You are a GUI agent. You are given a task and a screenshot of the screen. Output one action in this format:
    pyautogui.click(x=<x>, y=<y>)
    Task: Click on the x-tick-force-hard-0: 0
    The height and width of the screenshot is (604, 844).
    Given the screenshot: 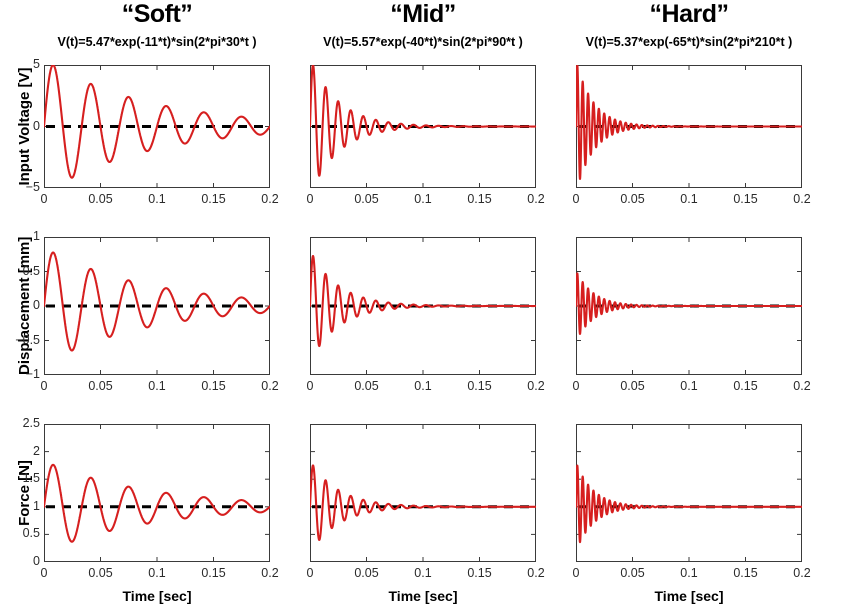 What is the action you would take?
    pyautogui.click(x=576, y=573)
    